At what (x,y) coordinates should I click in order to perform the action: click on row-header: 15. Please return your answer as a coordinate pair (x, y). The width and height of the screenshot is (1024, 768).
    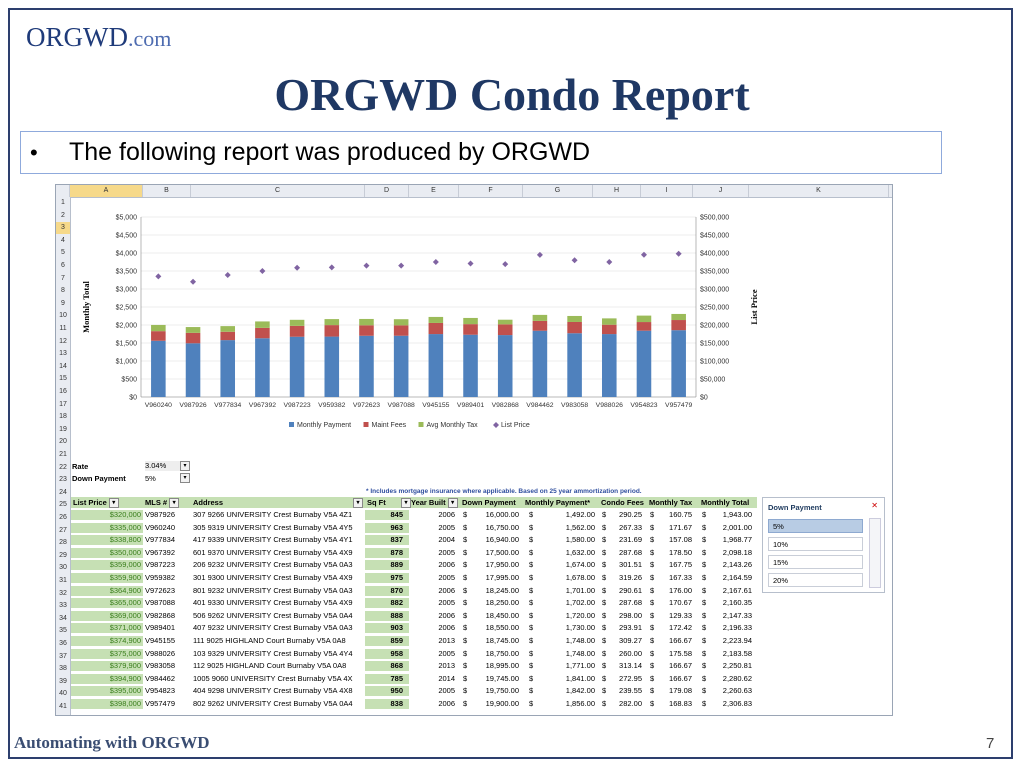
    Looking at the image, I should click on (63, 379).